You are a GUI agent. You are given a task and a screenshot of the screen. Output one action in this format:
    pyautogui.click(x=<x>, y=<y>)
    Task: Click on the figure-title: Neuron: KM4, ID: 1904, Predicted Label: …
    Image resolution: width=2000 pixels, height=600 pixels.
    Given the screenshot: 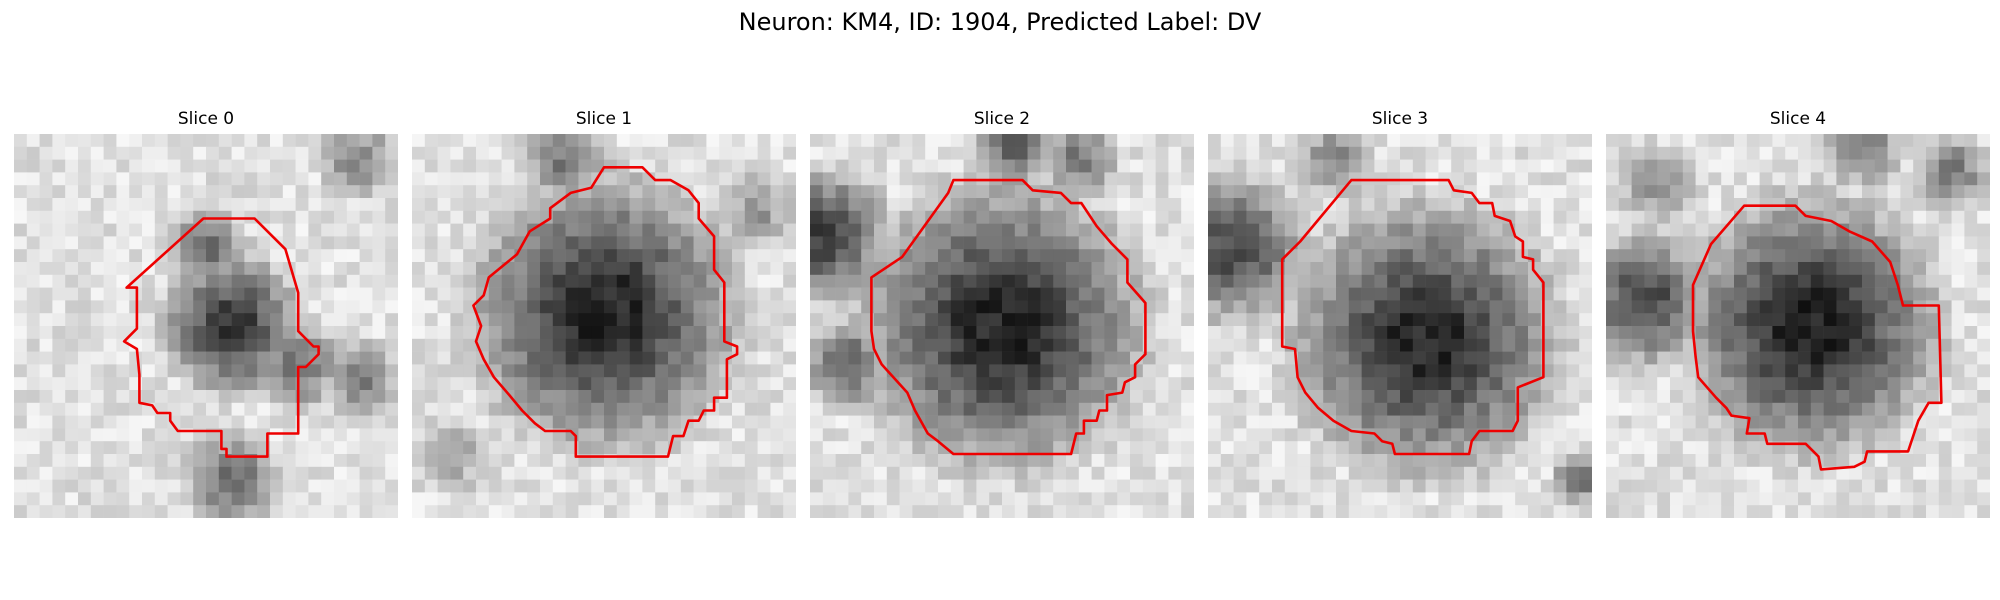 What is the action you would take?
    pyautogui.click(x=1000, y=22)
    